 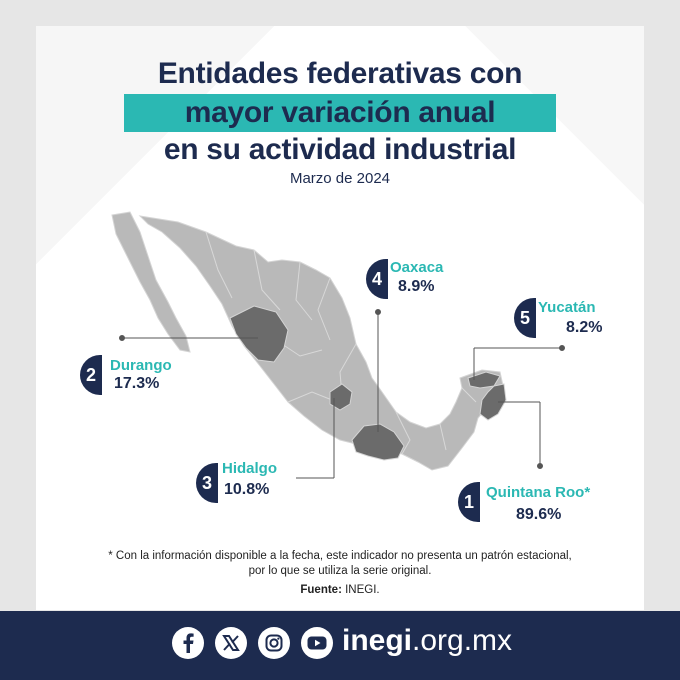 I want to click on subtitle-date: Marzo de 2024, so click(x=340, y=178).